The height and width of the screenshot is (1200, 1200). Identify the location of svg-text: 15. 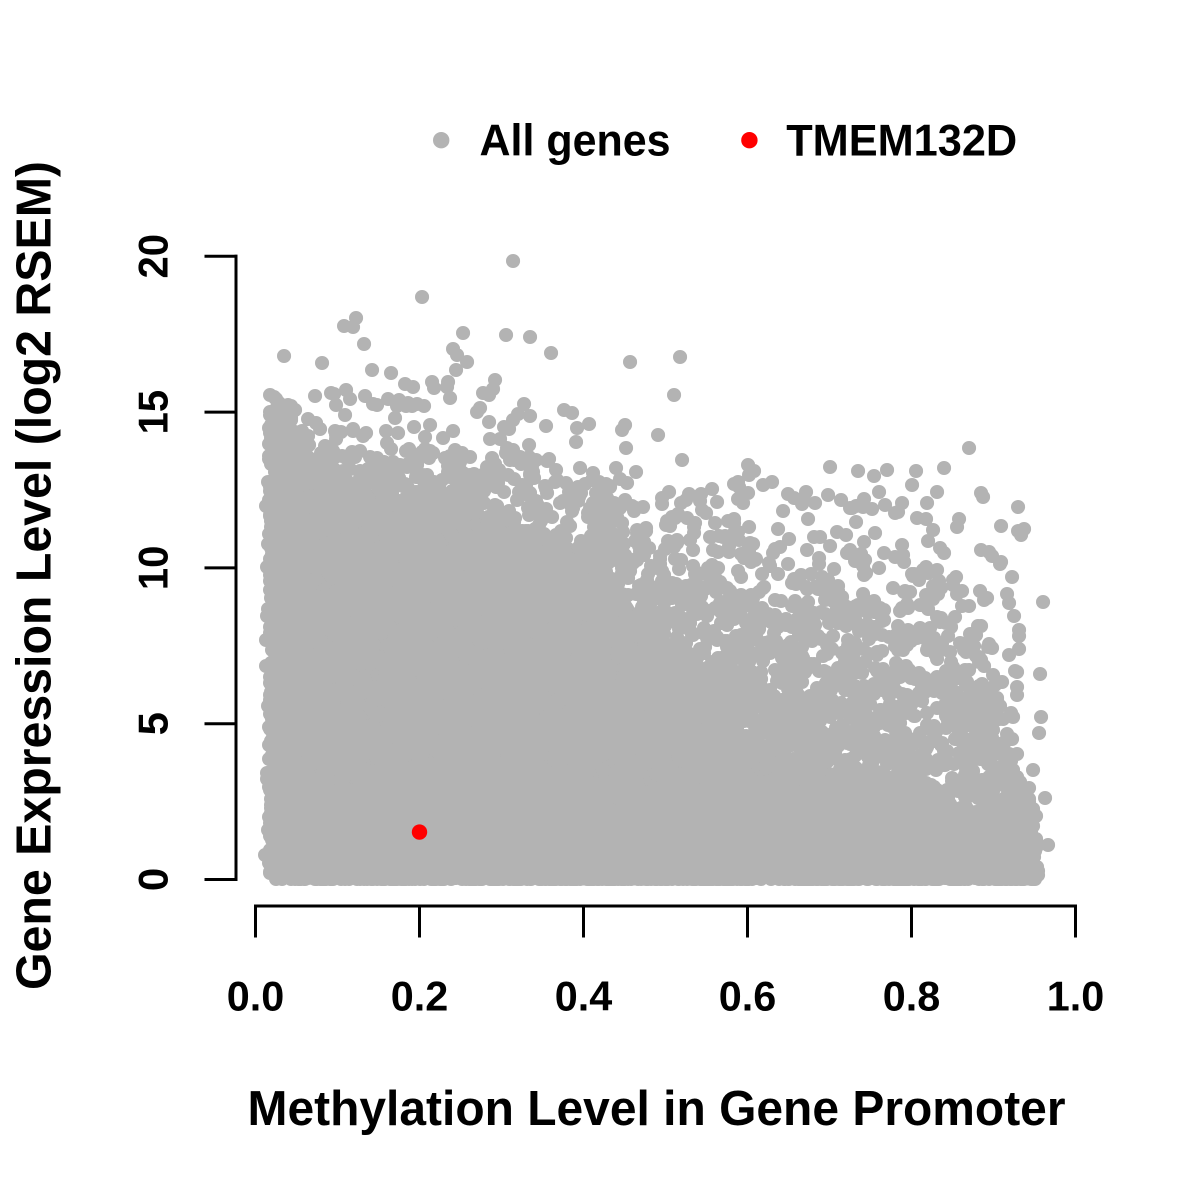
(153, 412).